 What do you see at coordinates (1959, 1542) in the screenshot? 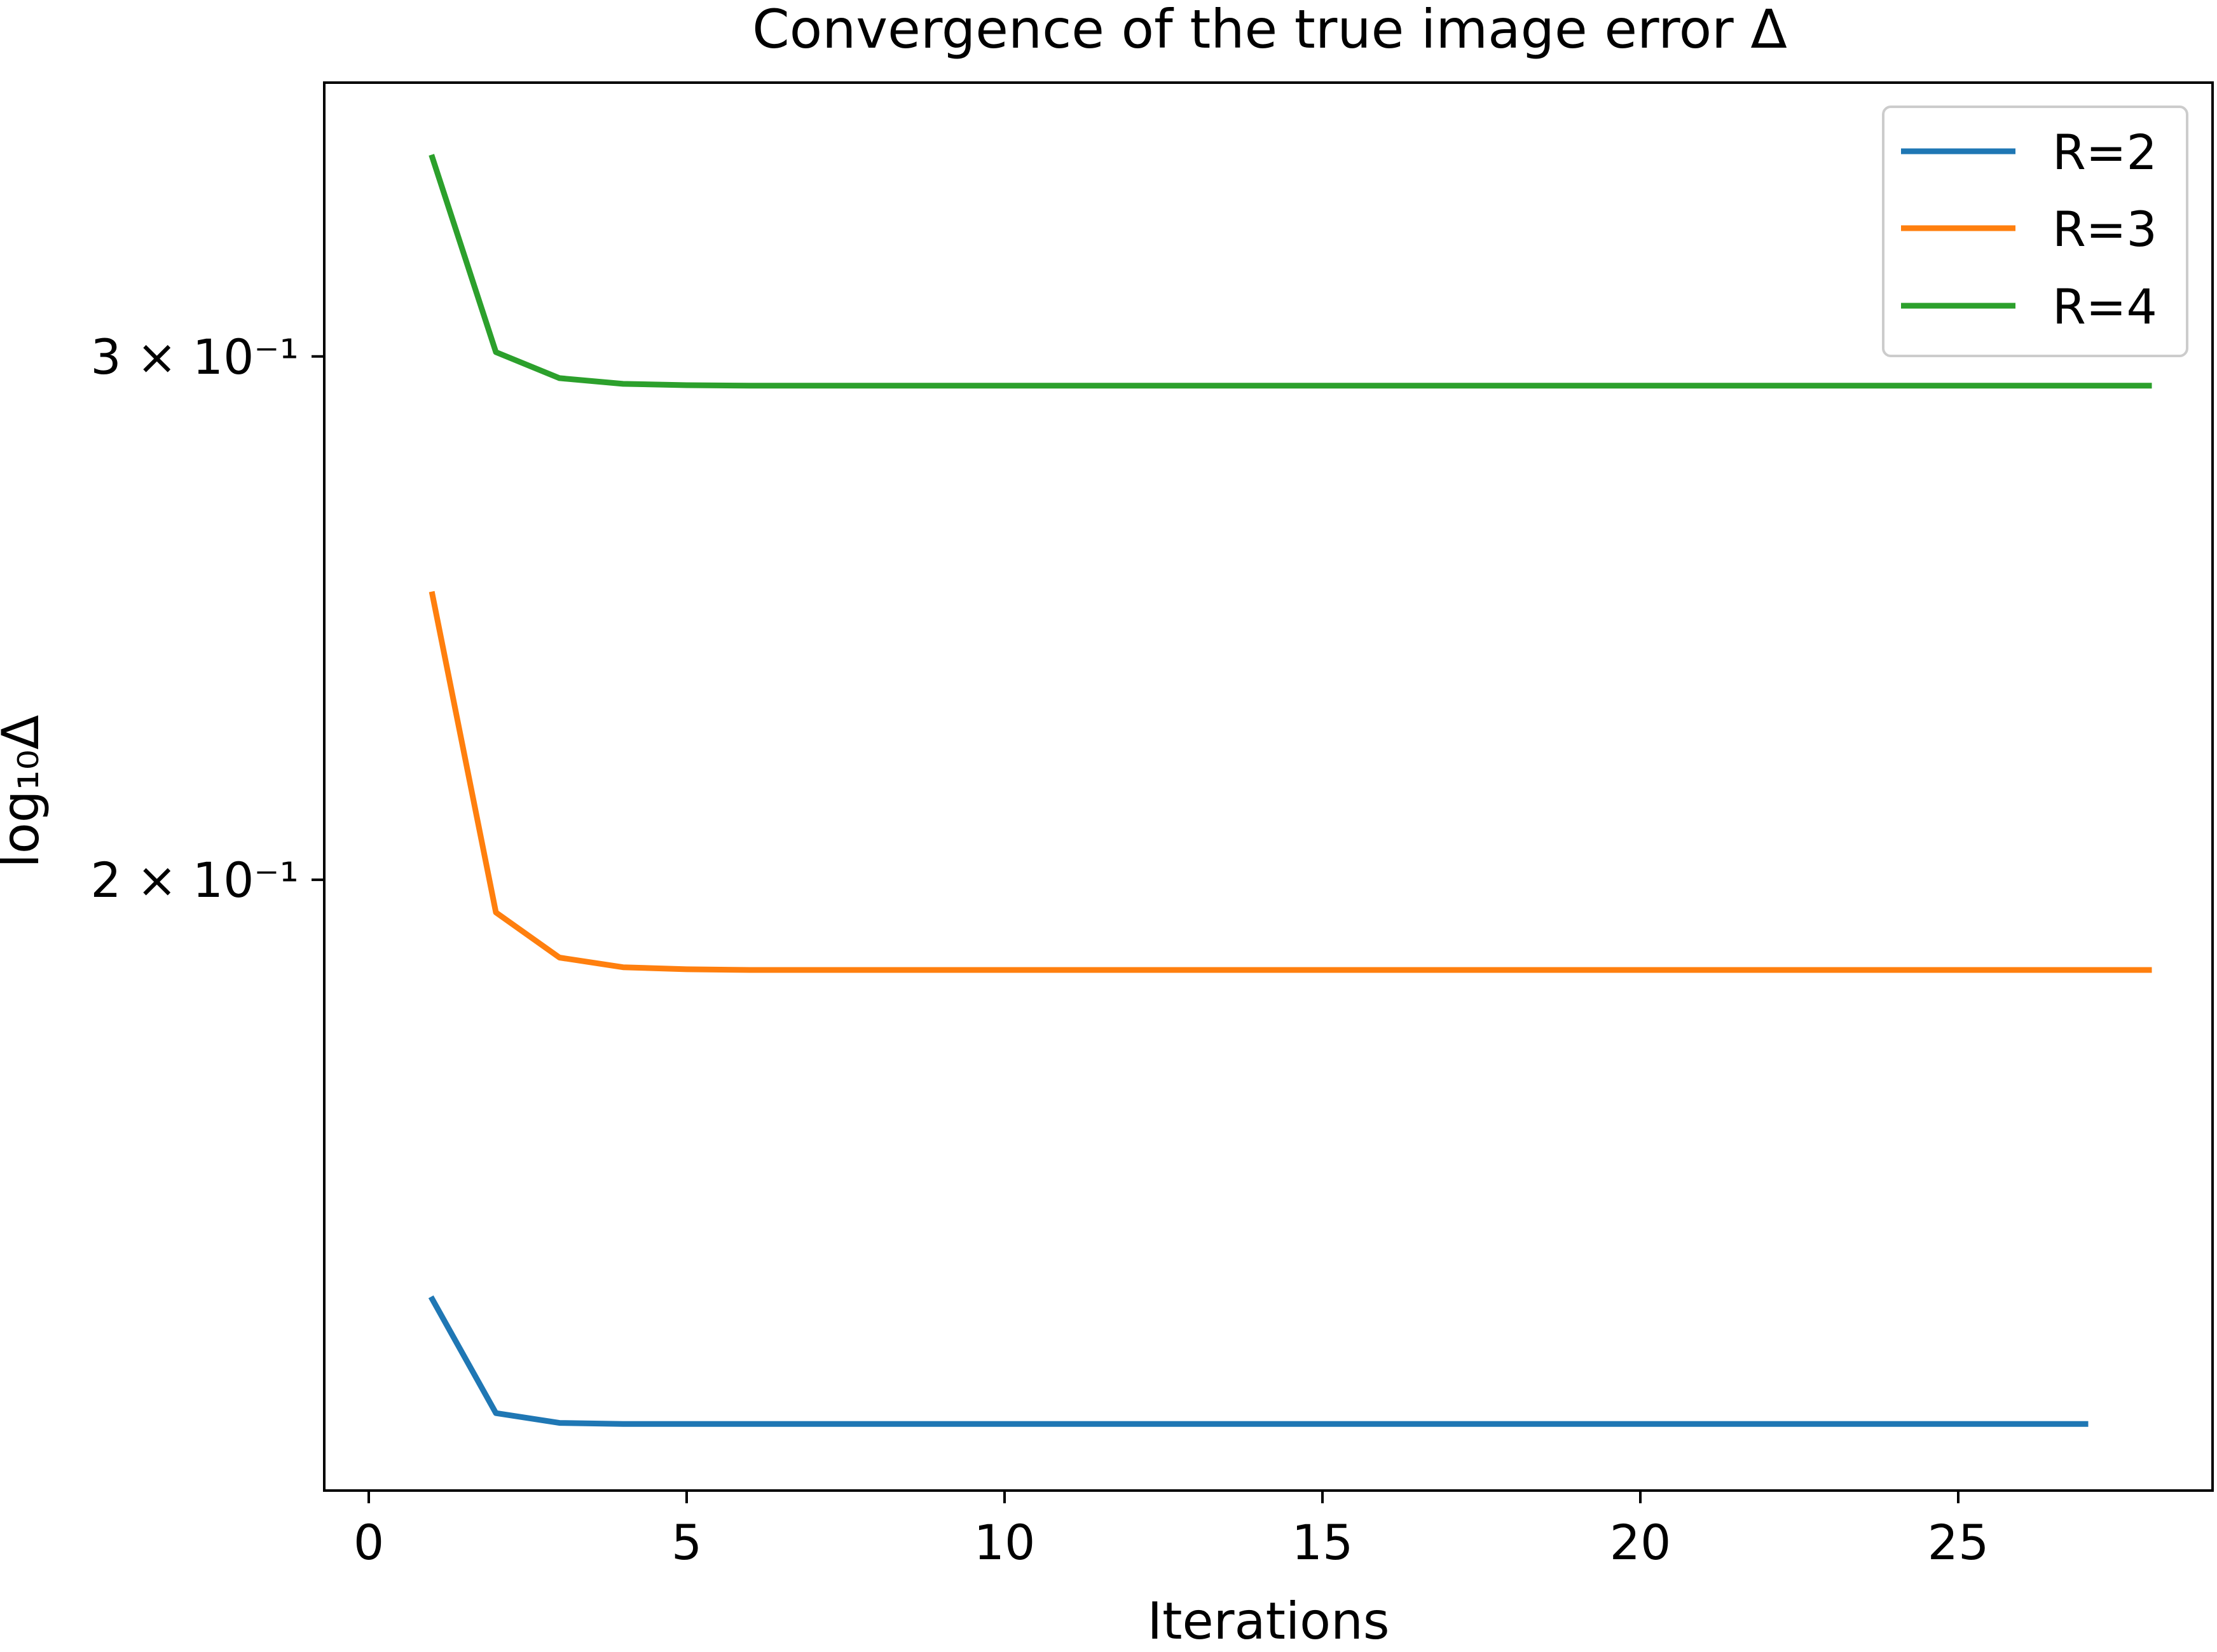
I see `x-tick-label: 25` at bounding box center [1959, 1542].